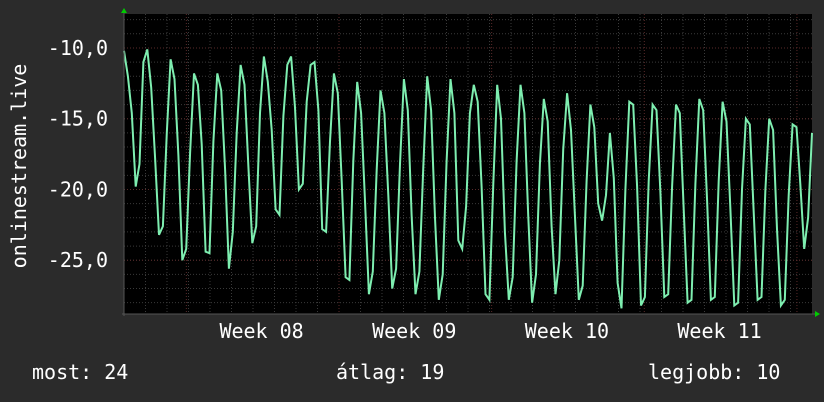  What do you see at coordinates (719, 331) in the screenshot?
I see `x-tick-label: Week 11` at bounding box center [719, 331].